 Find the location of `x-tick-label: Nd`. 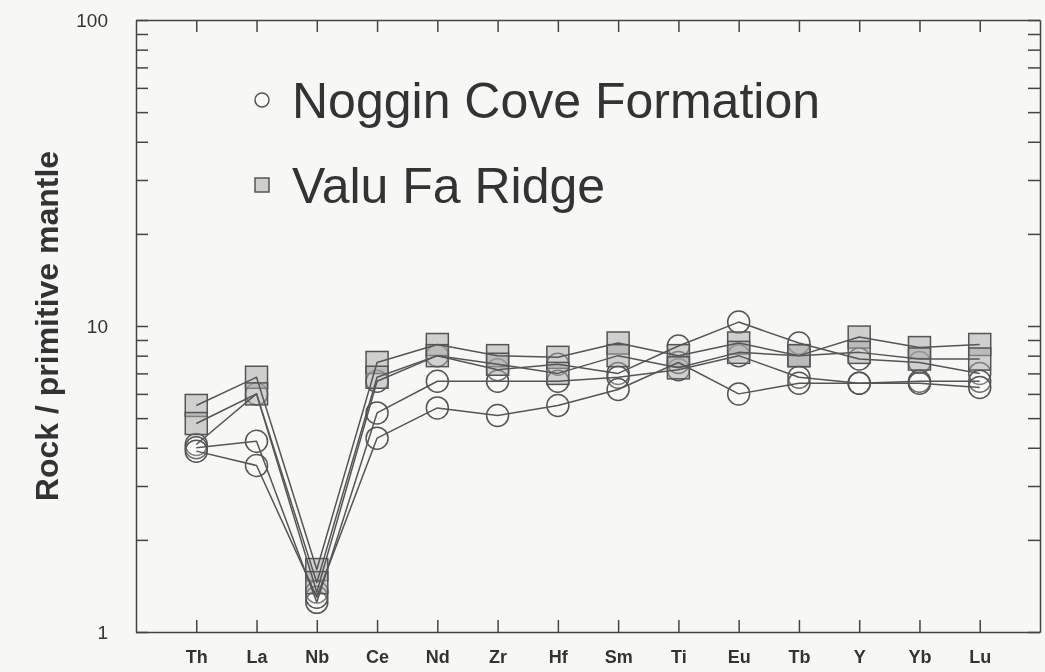

x-tick-label: Nd is located at coordinates (437, 656).